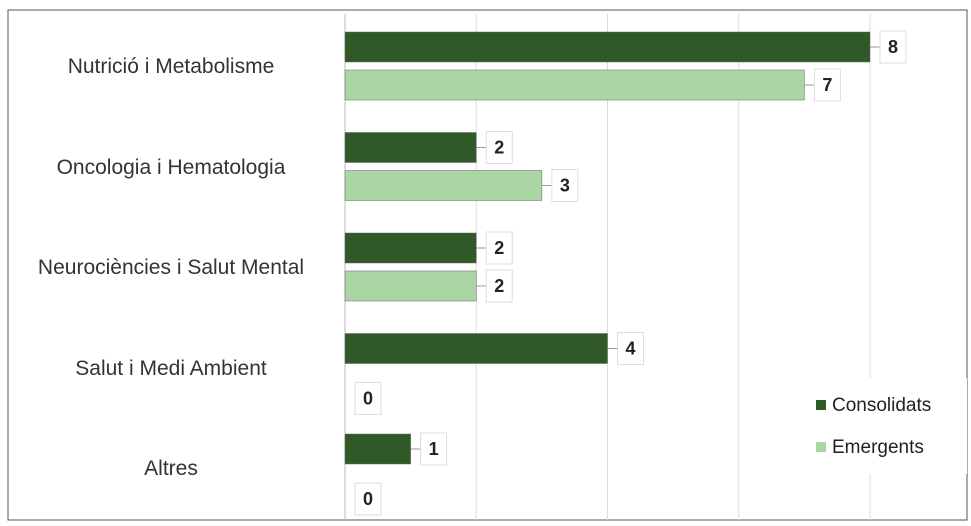 The image size is (971, 526). What do you see at coordinates (171, 468) in the screenshot?
I see `category-label: Altres` at bounding box center [171, 468].